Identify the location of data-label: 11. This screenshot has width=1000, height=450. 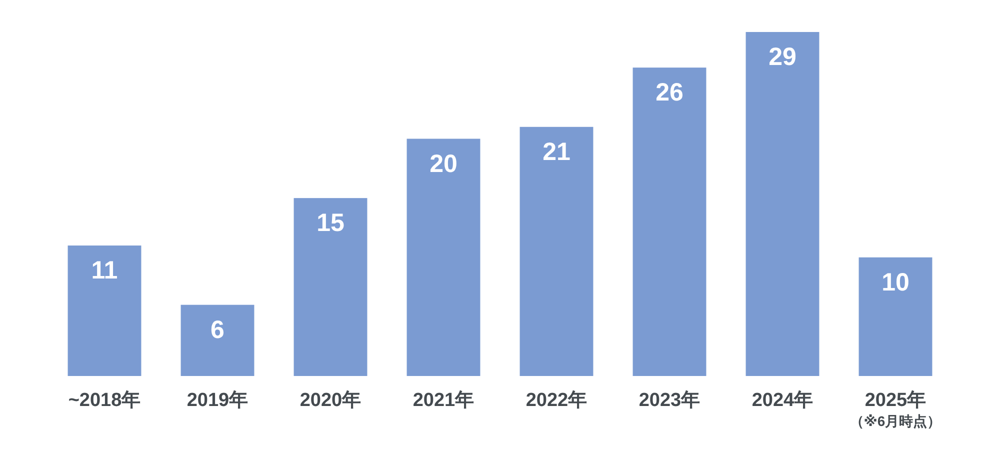
(104, 270).